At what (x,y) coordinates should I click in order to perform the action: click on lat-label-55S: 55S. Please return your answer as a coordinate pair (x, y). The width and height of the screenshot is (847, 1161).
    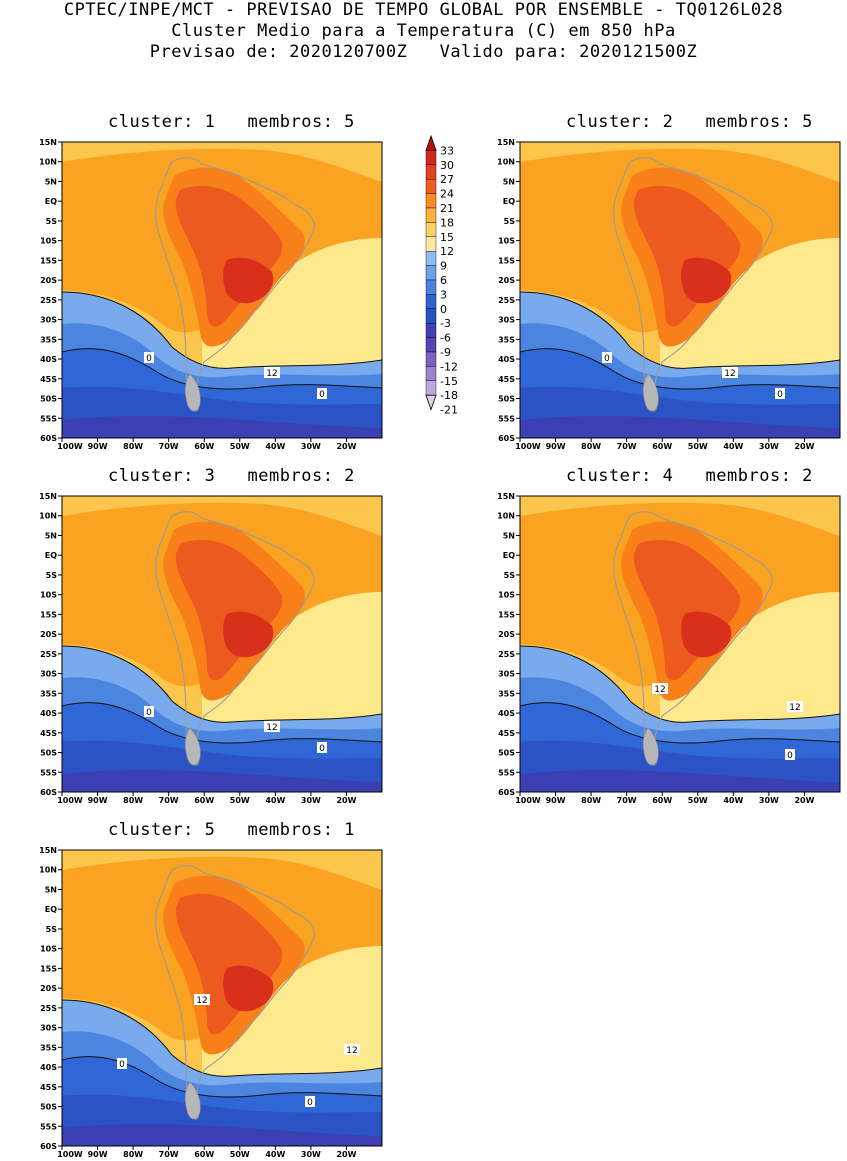
    Looking at the image, I should click on (48, 418).